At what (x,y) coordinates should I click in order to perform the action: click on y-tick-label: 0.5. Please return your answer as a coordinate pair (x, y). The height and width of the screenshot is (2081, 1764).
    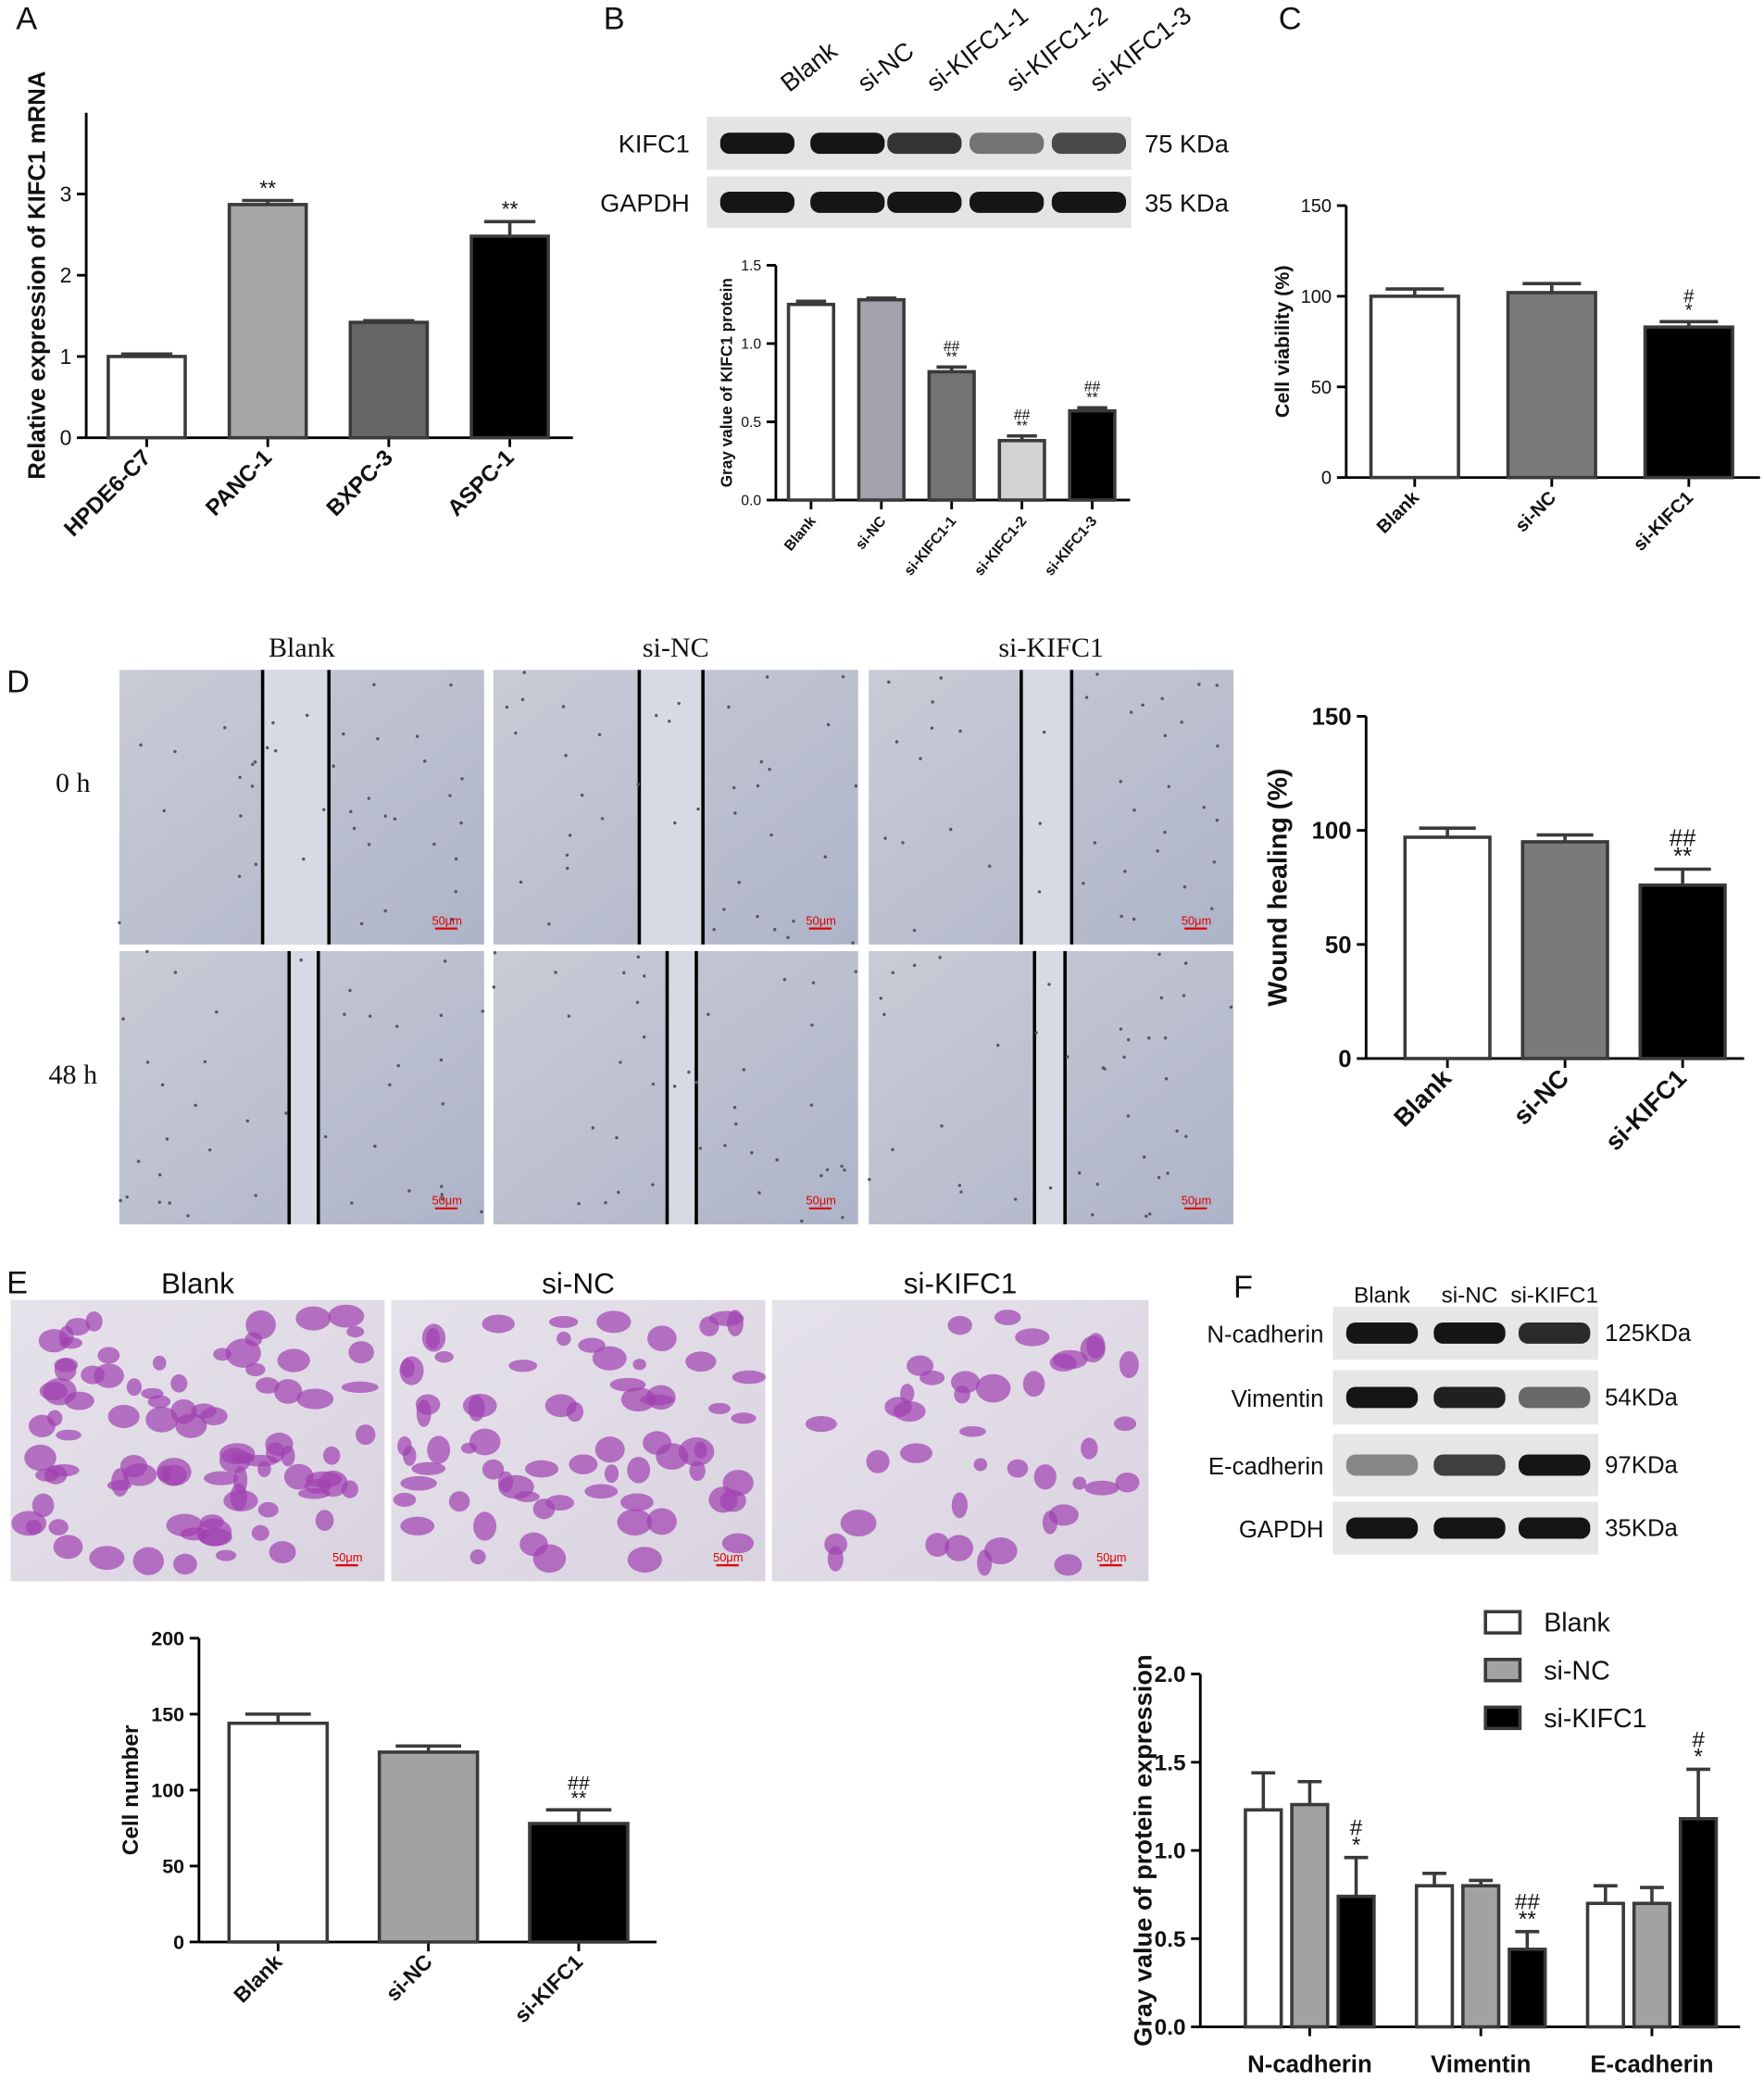
    Looking at the image, I should click on (751, 423).